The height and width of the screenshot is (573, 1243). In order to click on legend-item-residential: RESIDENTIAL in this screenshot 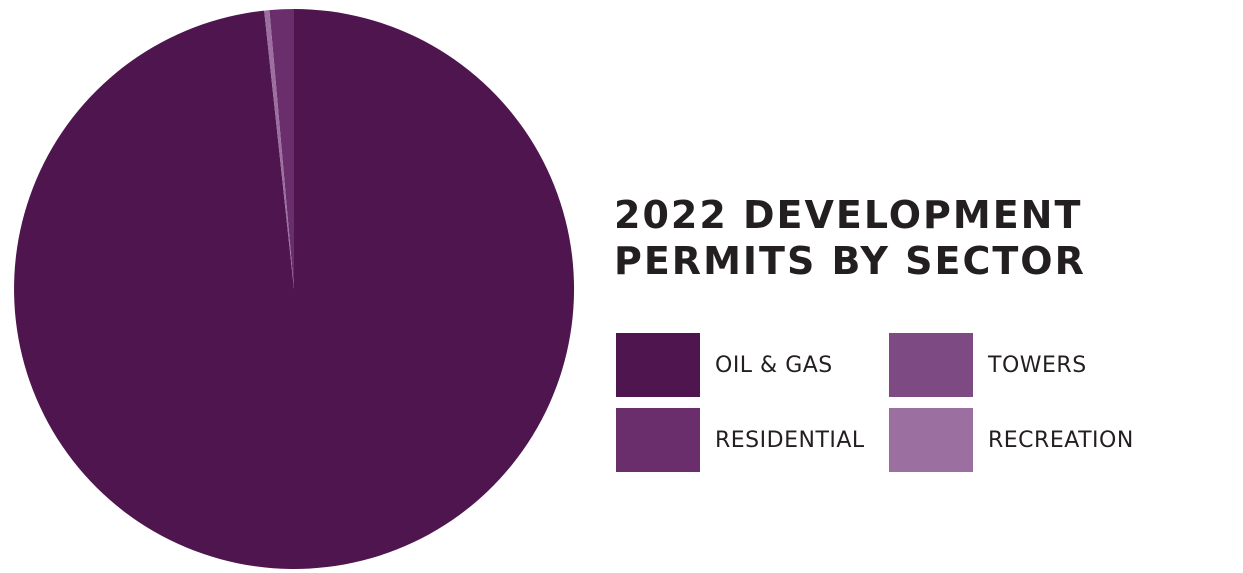, I will do `click(740, 440)`.